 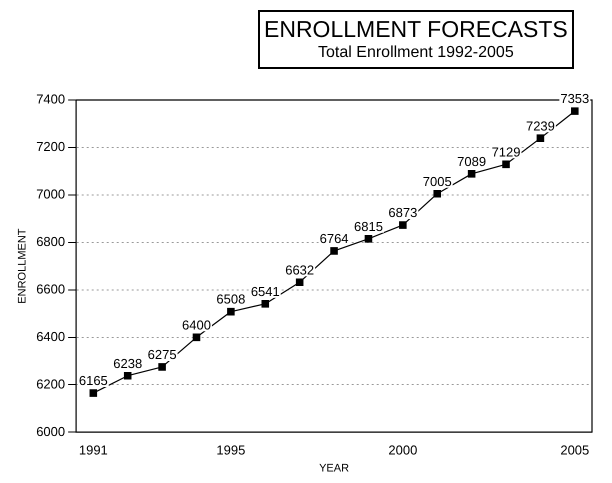 I want to click on y-tick-label: 7000, so click(x=51, y=194).